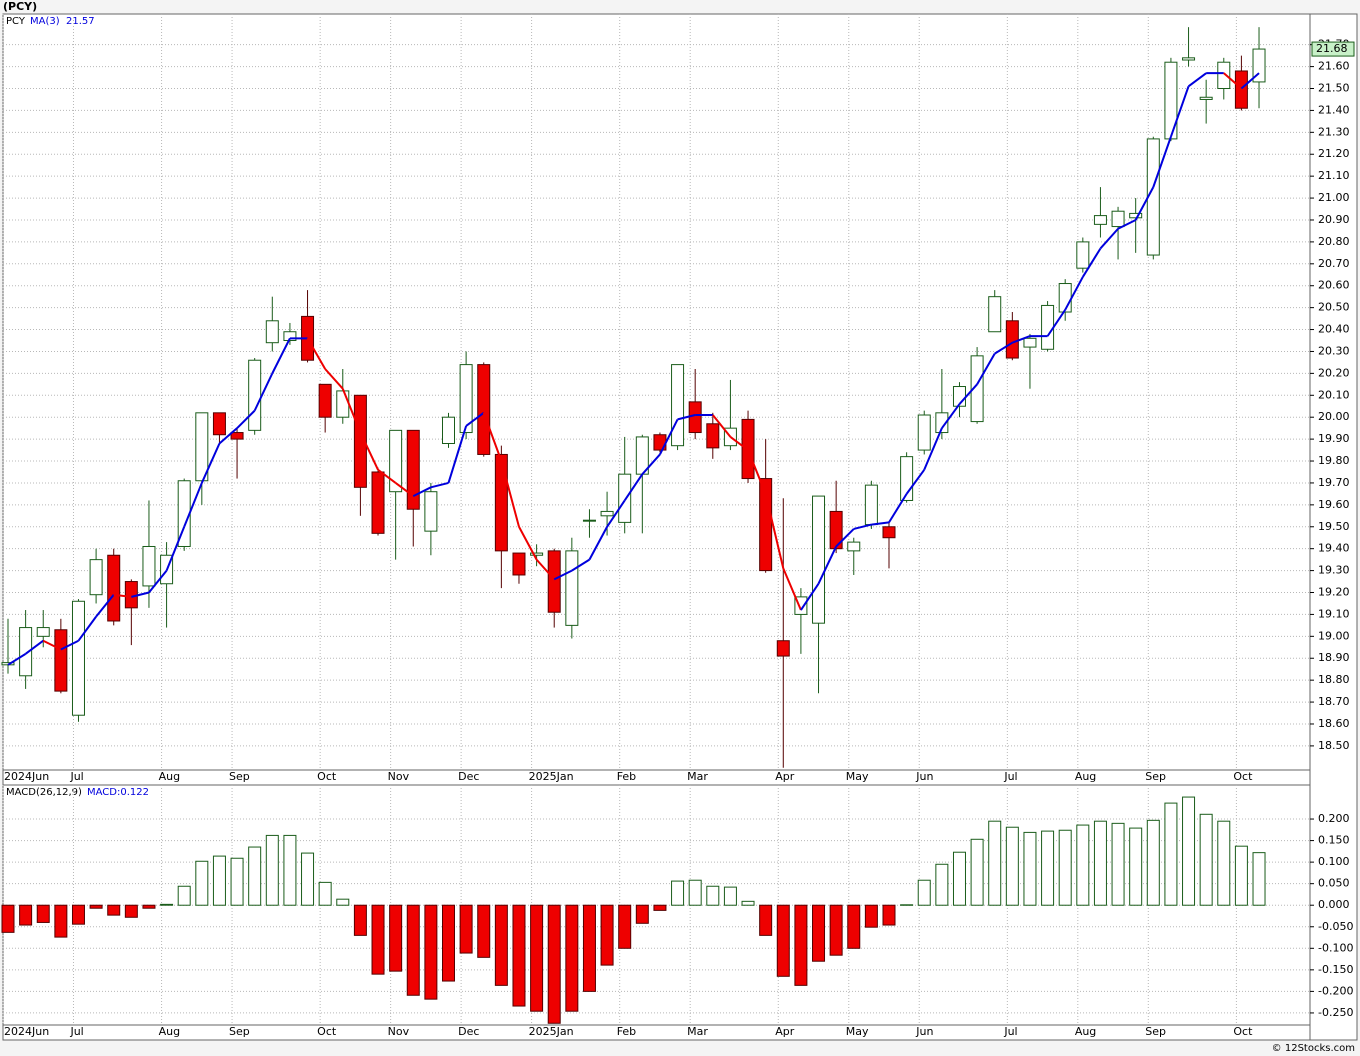  What do you see at coordinates (399, 776) in the screenshot?
I see `x-tick-label: Nov` at bounding box center [399, 776].